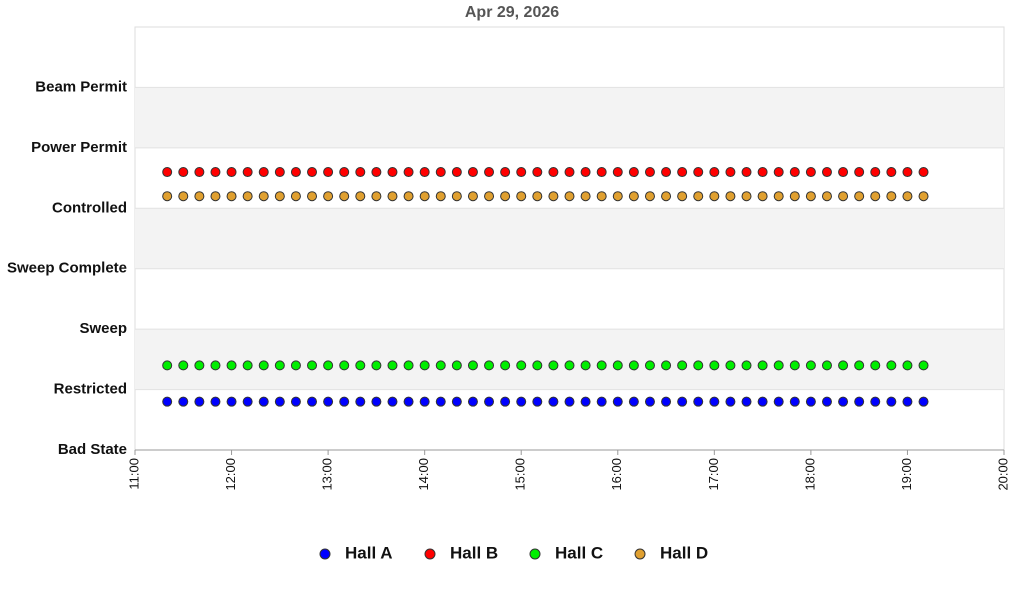 The height and width of the screenshot is (600, 1024). Describe the element at coordinates (512, 12) in the screenshot. I see `chart-title: Apr 29, 2026` at that location.